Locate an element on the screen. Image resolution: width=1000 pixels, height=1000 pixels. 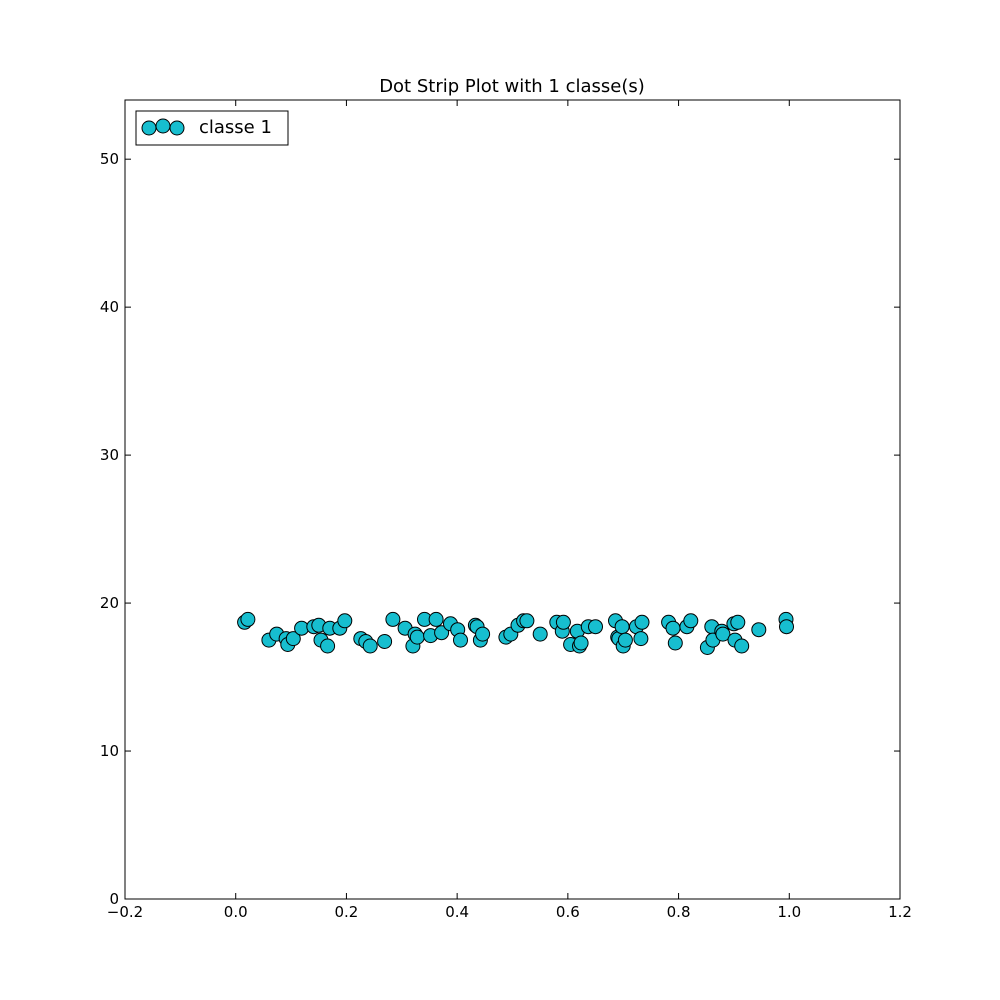
y-tick-label: 30 is located at coordinates (109, 455).